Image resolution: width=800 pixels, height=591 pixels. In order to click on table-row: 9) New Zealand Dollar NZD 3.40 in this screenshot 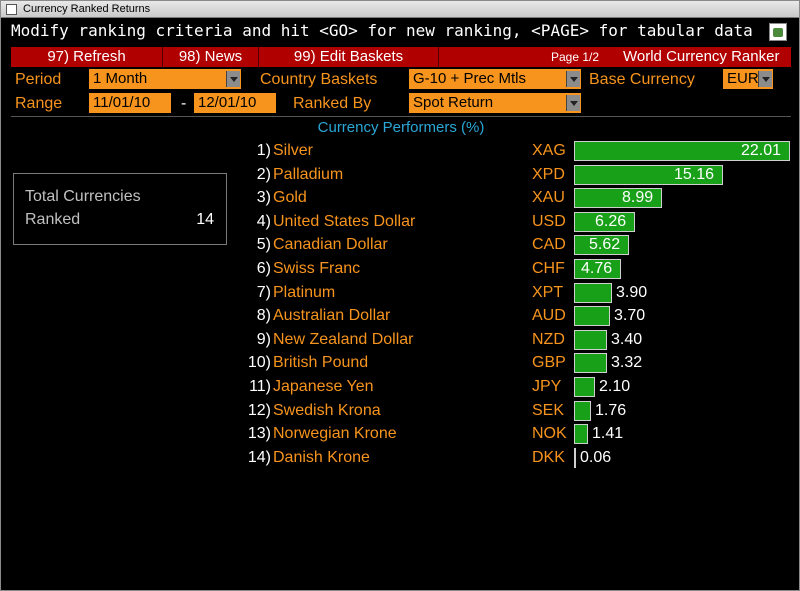, I will do `click(400, 339)`.